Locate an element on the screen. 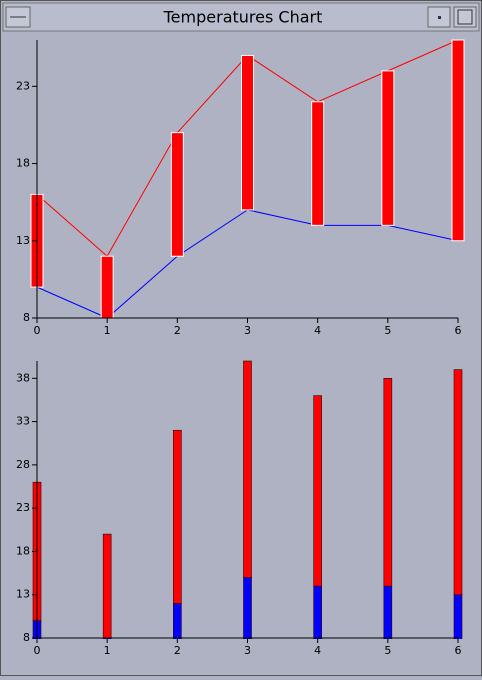 The image size is (482, 680). y-tick-label: 28 is located at coordinates (23, 464).